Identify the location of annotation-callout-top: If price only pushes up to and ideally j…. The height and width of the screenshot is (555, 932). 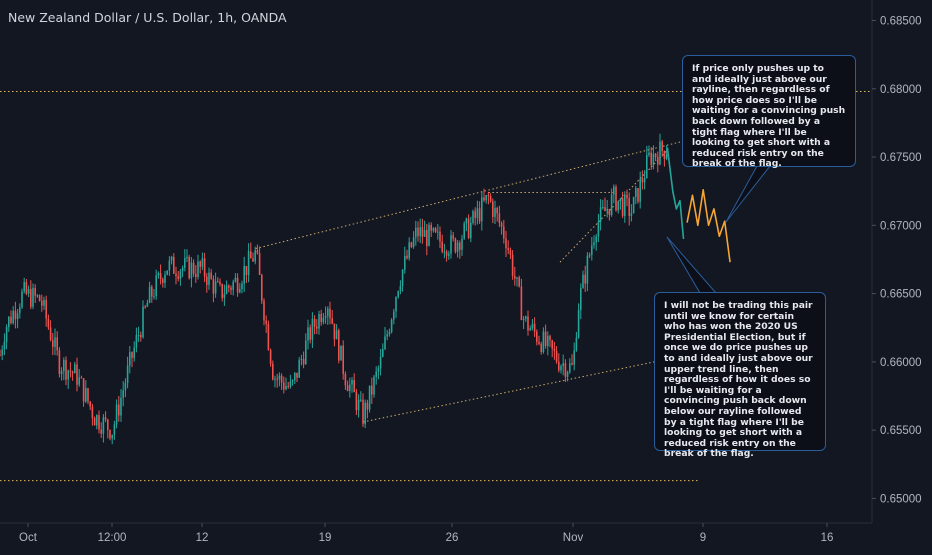
(769, 112).